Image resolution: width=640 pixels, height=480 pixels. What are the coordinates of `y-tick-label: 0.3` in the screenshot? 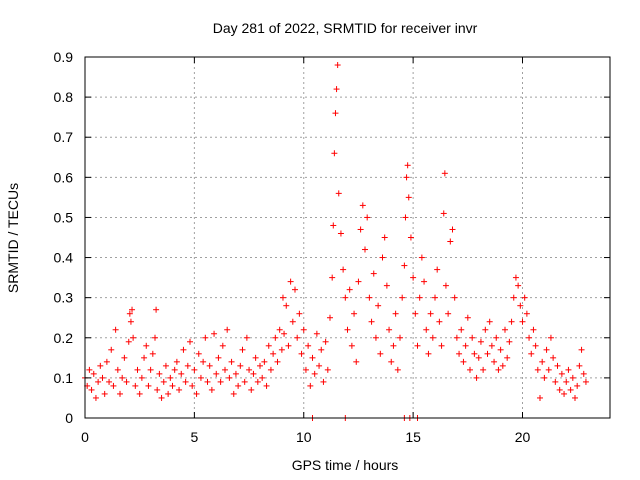 It's located at (64, 298).